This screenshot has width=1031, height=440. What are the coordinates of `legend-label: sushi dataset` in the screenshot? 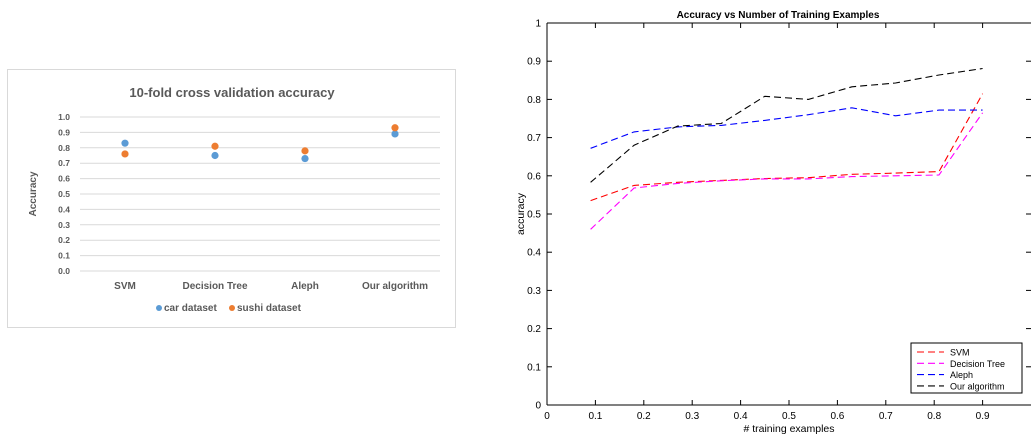 It's located at (269, 308).